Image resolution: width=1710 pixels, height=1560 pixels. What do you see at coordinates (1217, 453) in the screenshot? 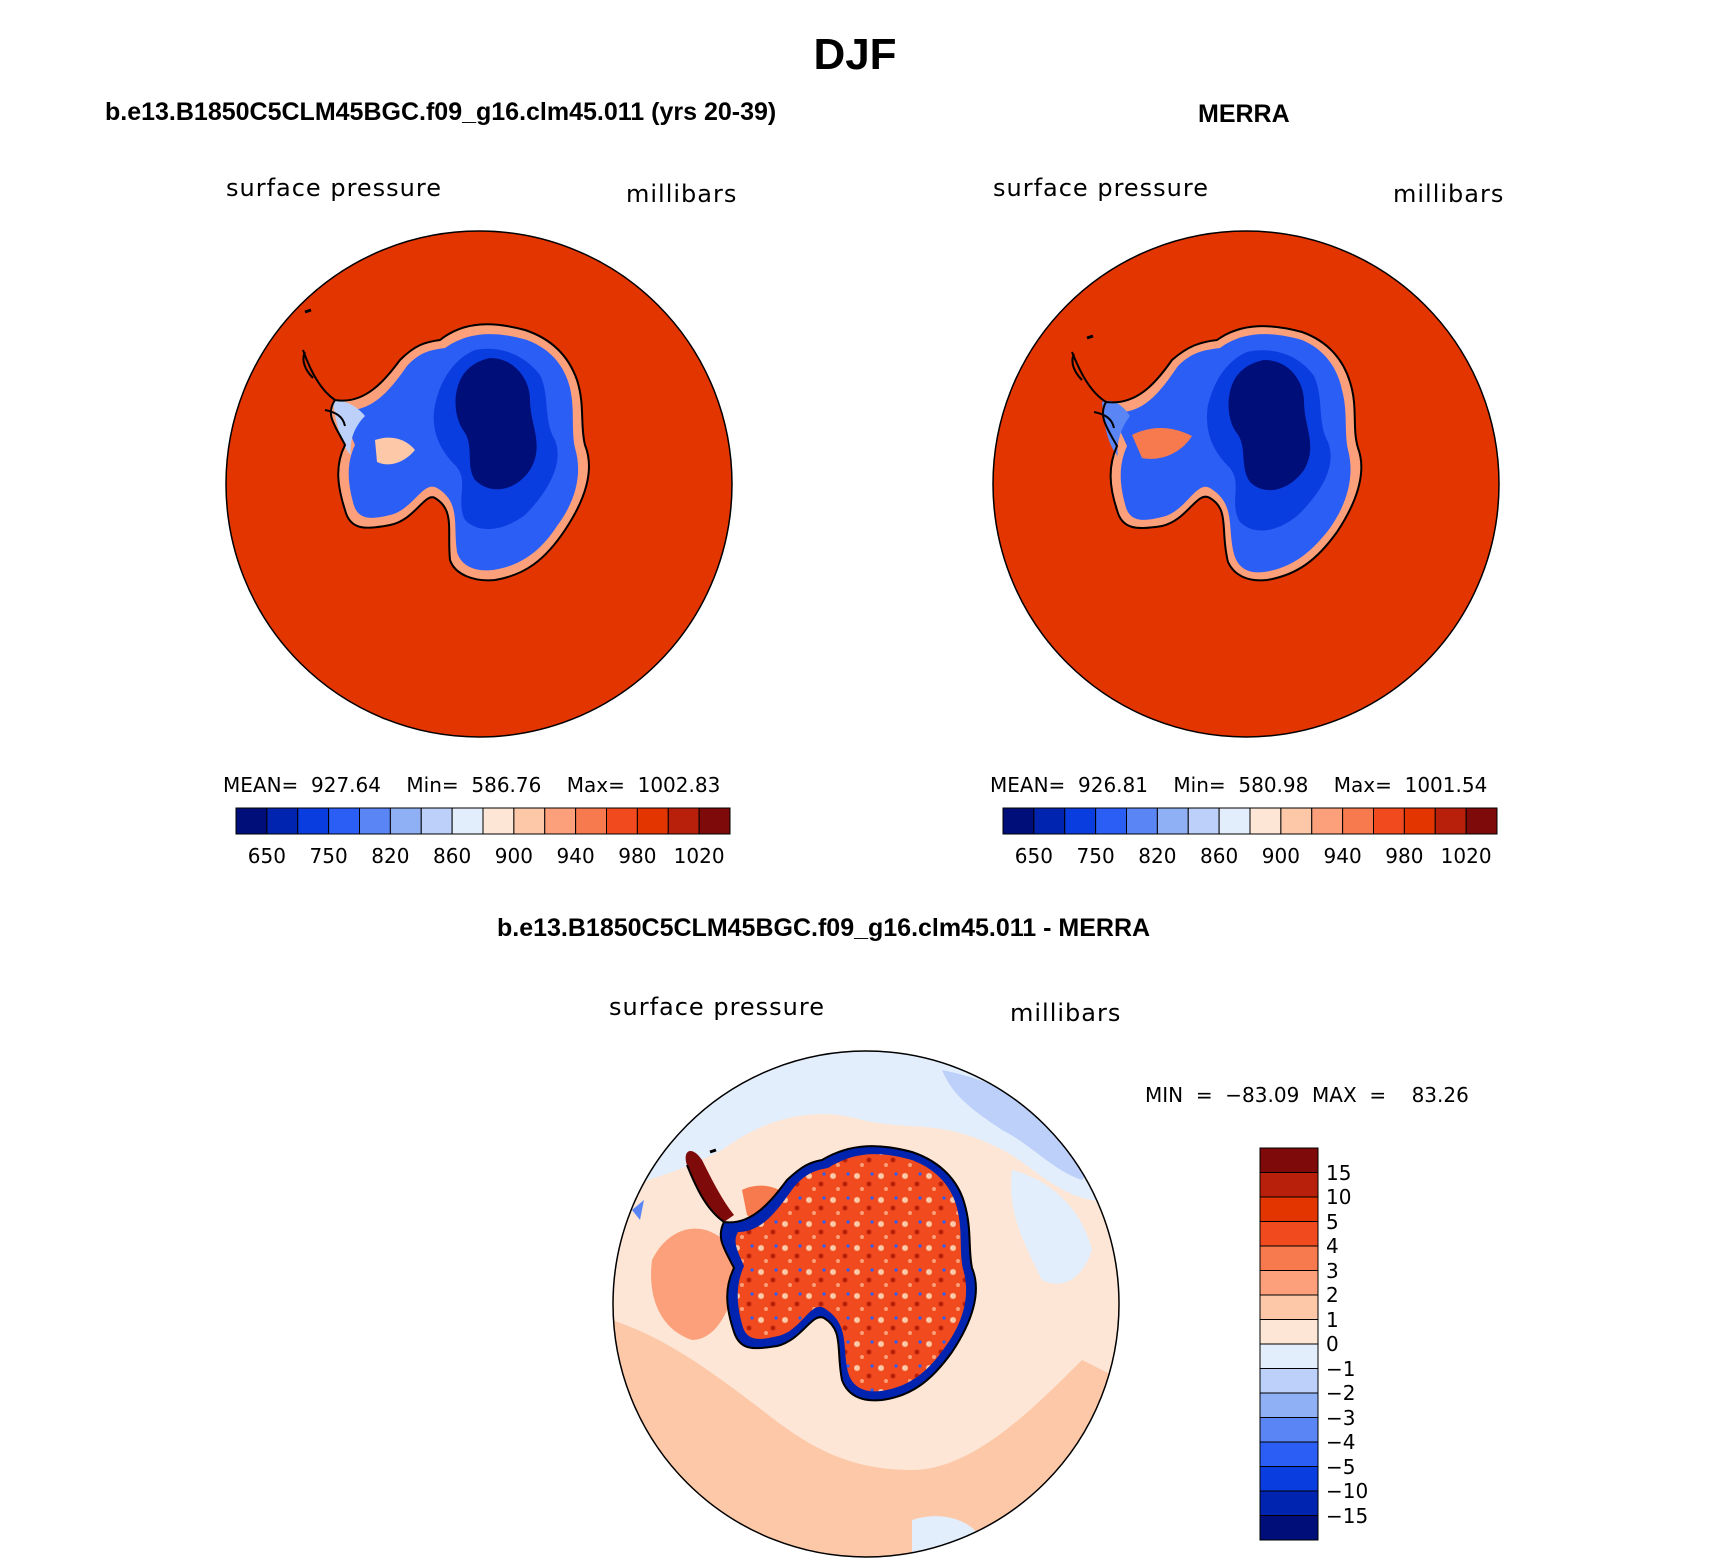
I see `panel-2-antarctica-field` at bounding box center [1217, 453].